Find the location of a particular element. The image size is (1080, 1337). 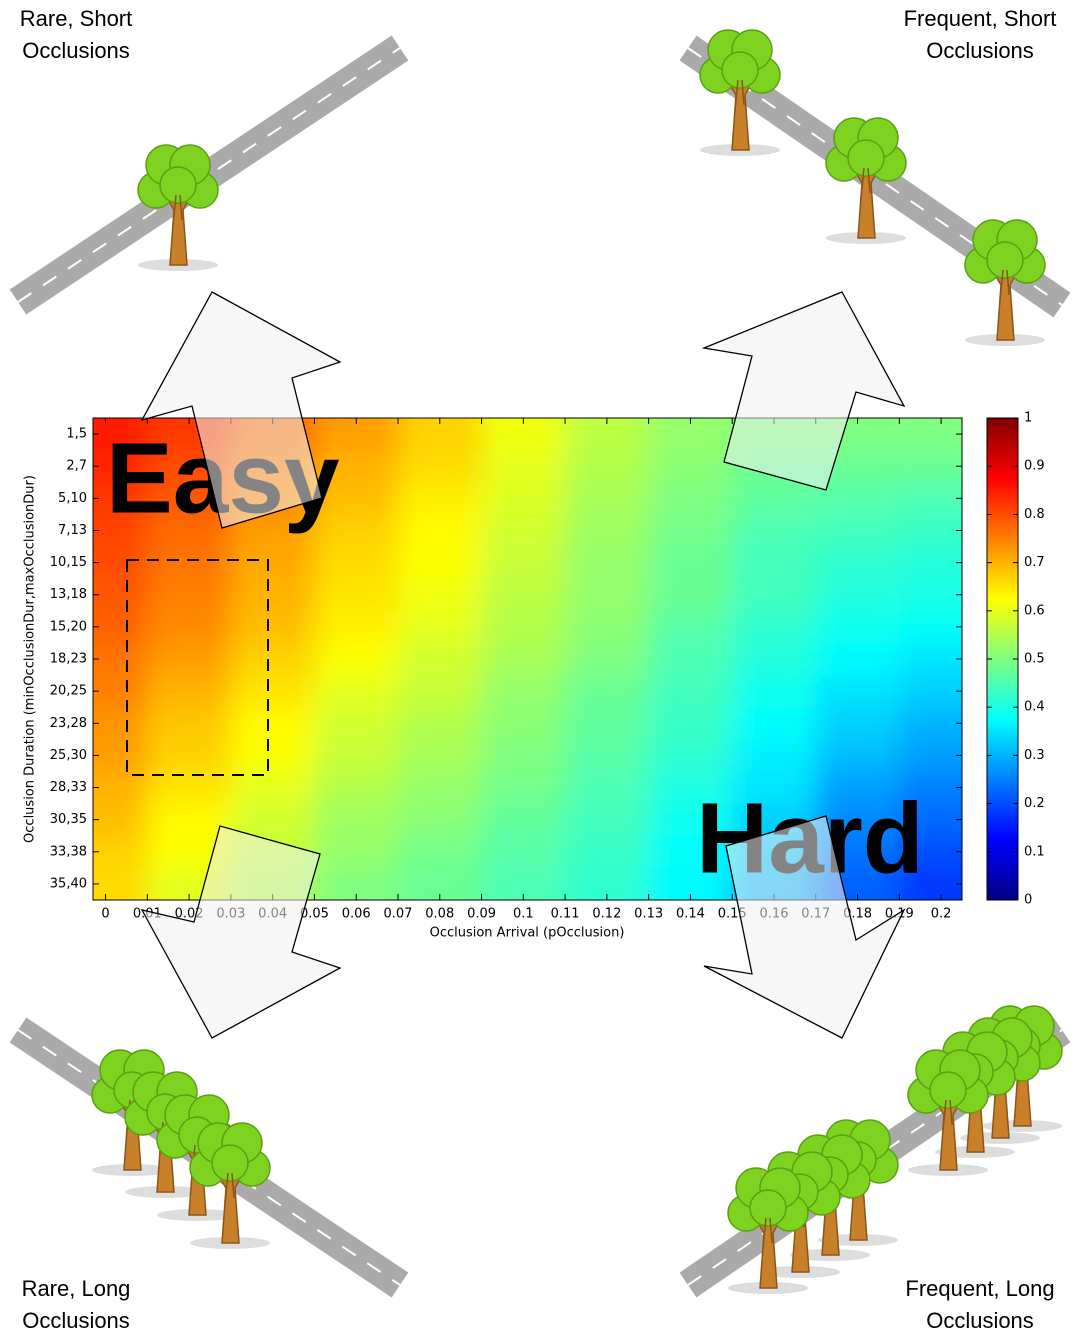

y-tick-label: 28,33 is located at coordinates (68, 787).